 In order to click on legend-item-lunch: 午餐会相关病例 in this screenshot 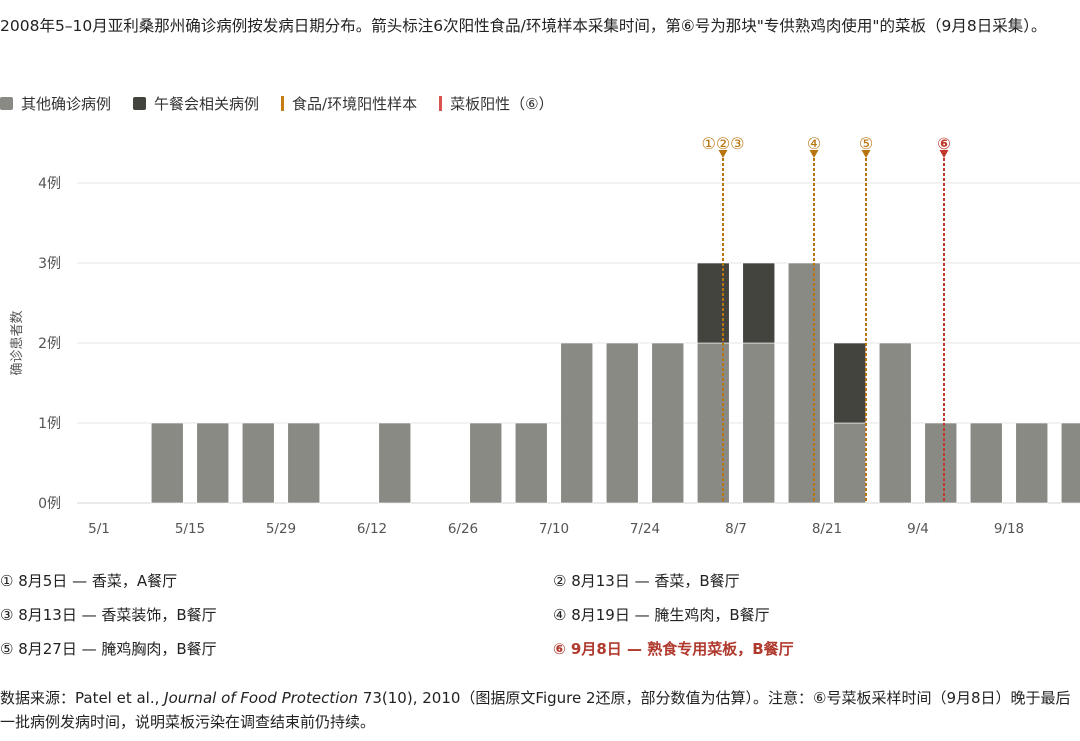, I will do `click(196, 103)`.